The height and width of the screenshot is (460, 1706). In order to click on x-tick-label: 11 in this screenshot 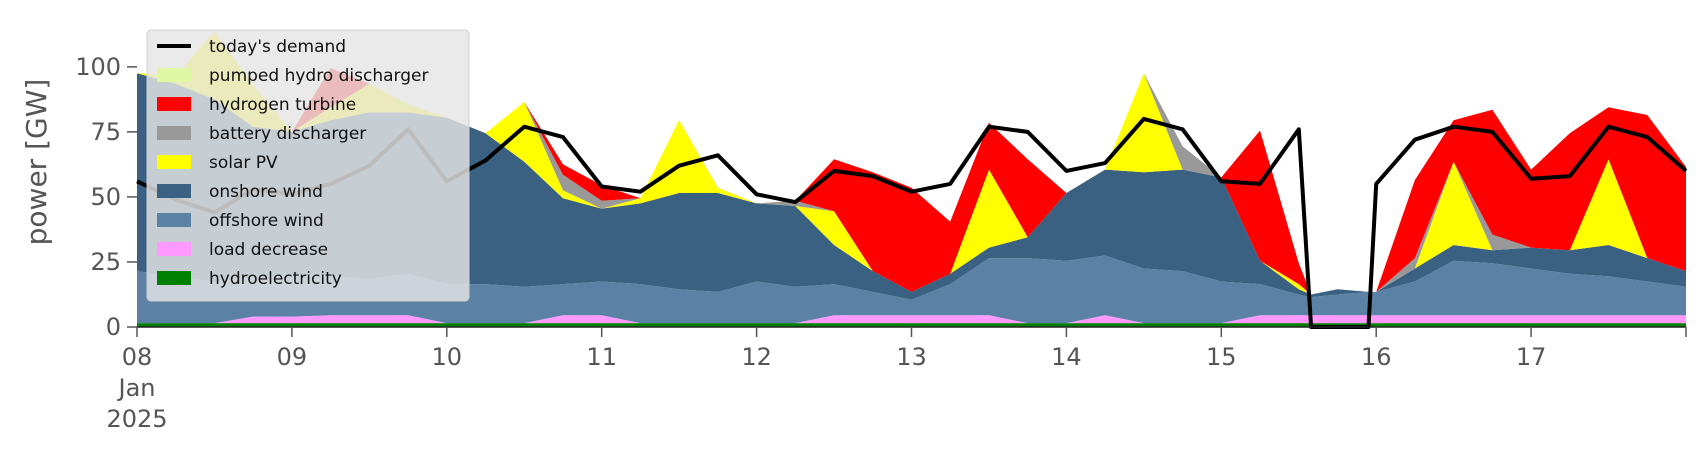, I will do `click(601, 357)`.